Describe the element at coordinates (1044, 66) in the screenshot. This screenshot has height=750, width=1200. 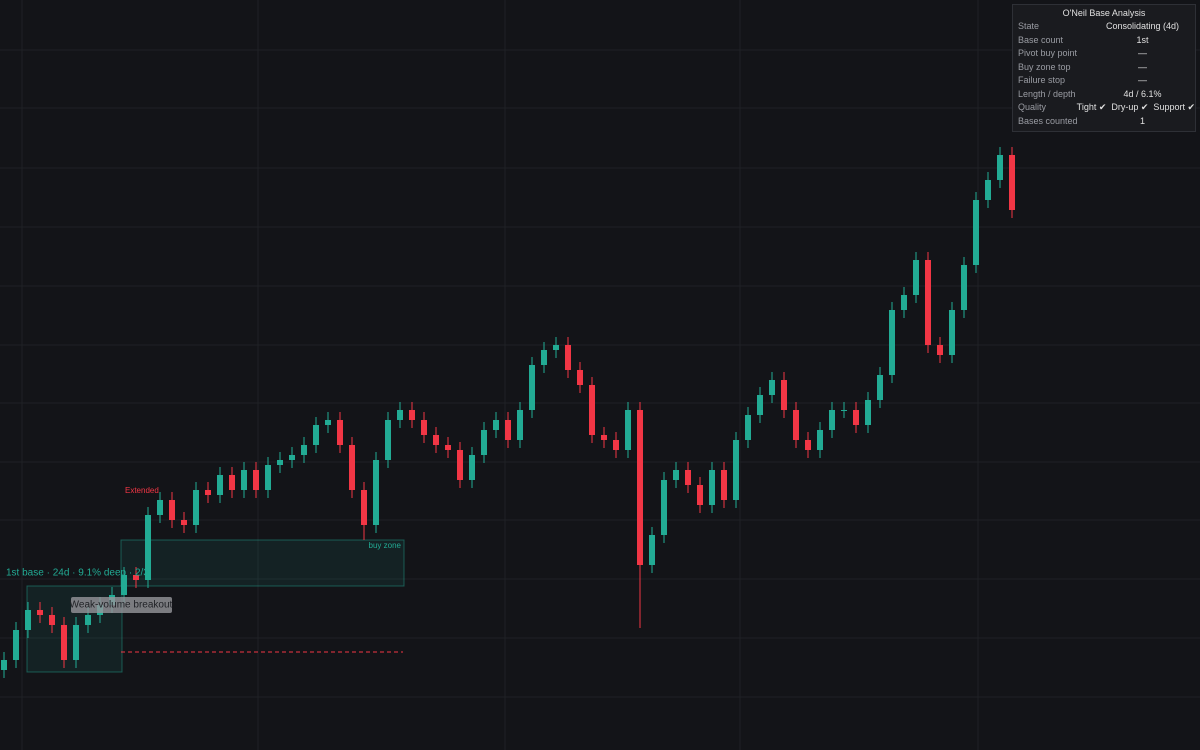
I see `panel-key: Buy zone top` at that location.